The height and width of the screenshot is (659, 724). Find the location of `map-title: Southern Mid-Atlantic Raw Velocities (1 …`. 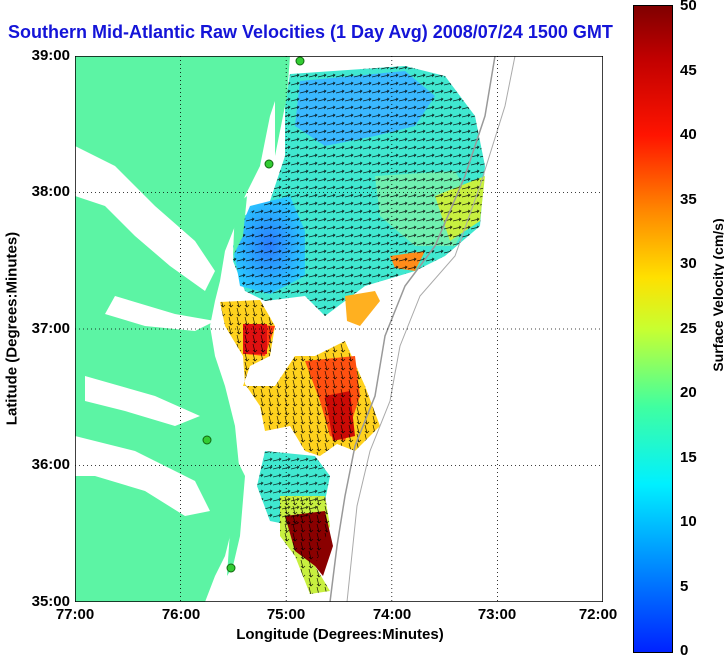

map-title: Southern Mid-Atlantic Raw Velocities (1 … is located at coordinates (310, 32).